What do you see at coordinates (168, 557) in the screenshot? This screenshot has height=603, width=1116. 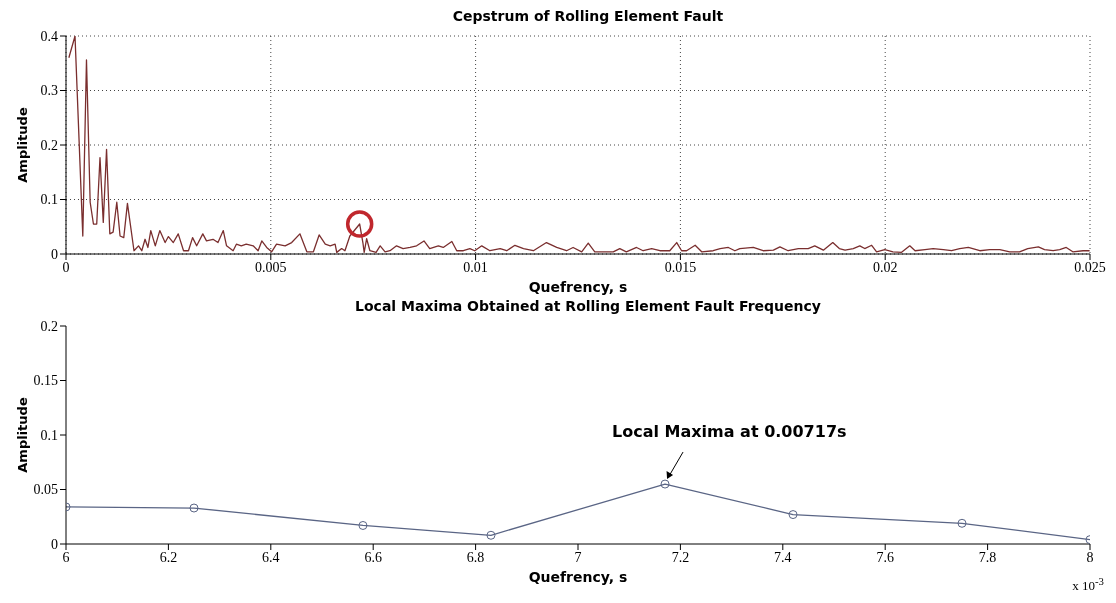 I see `x-tick-label: 6.2` at bounding box center [168, 557].